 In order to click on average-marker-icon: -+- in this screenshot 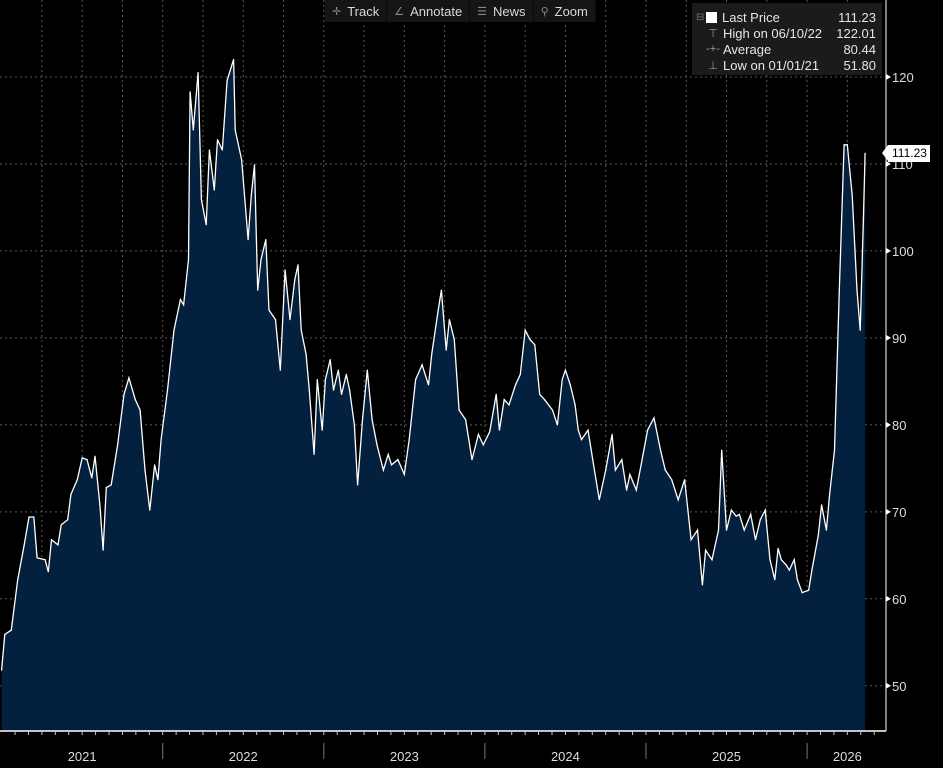, I will do `click(713, 49)`.